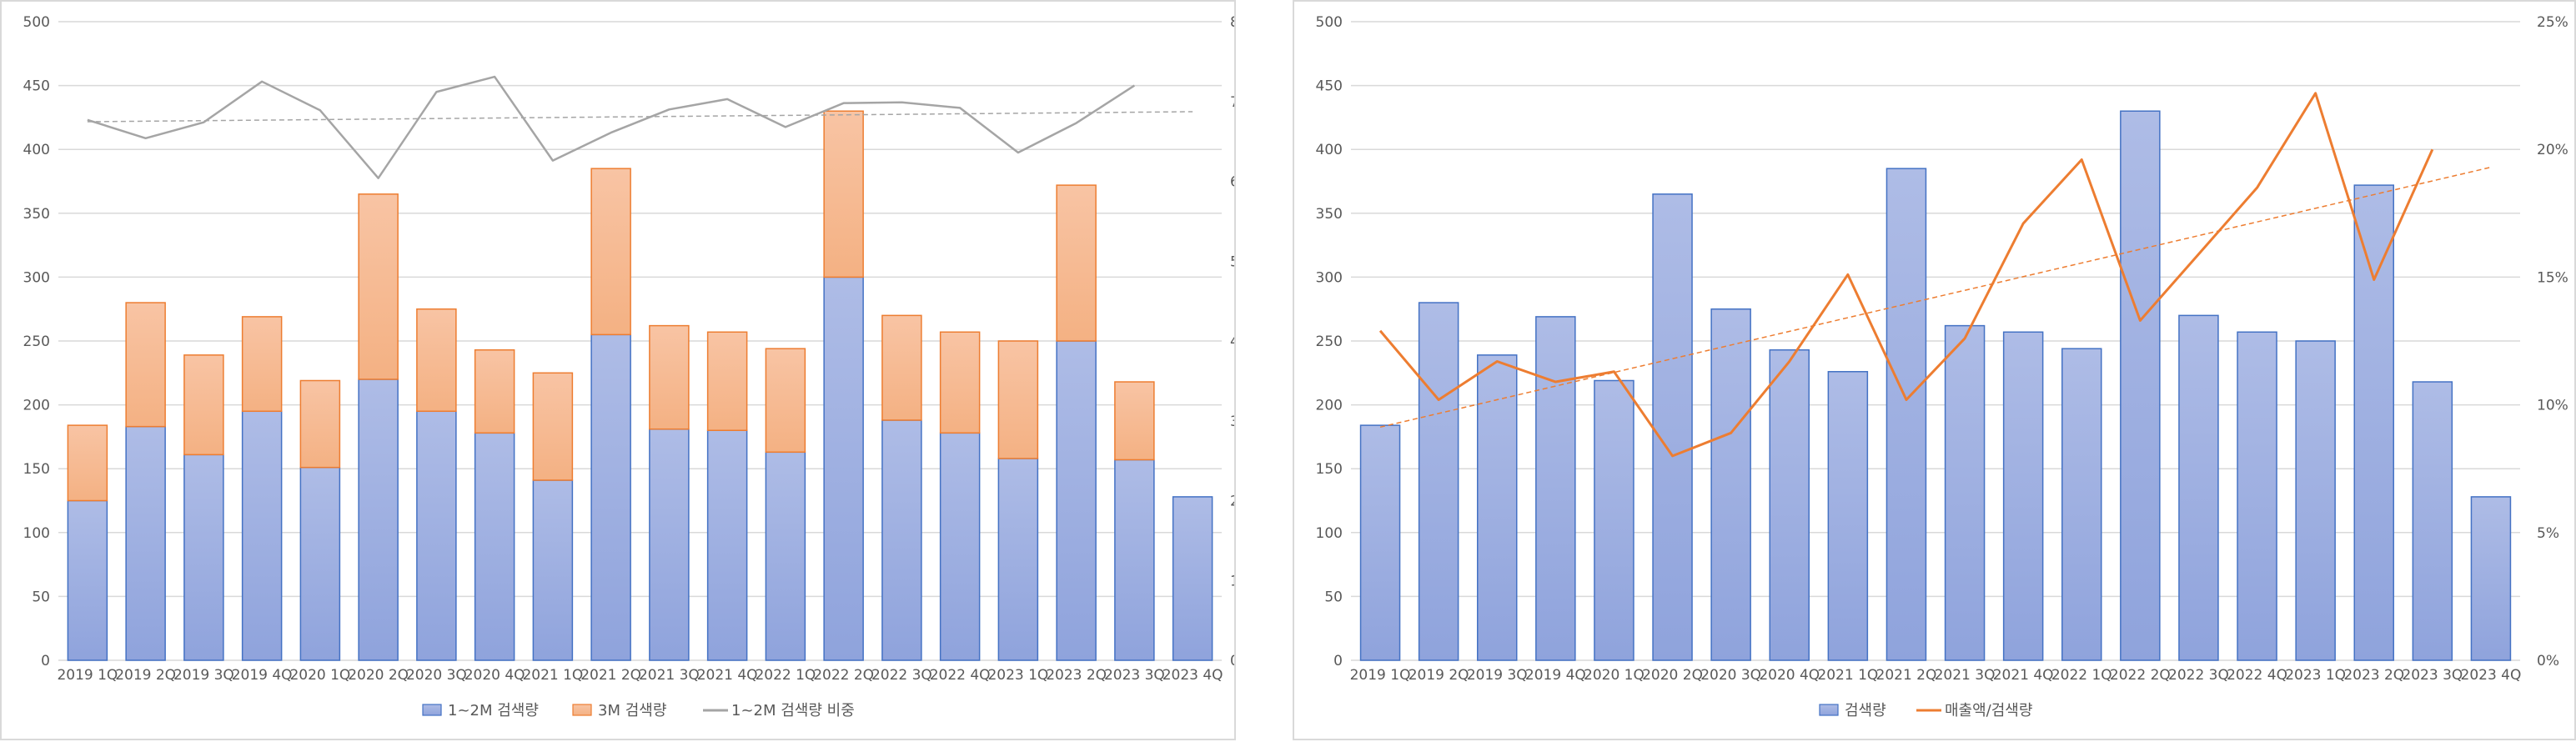  Describe the element at coordinates (1232, 422) in the screenshot. I see `y-right-tick-label: 30%` at that location.